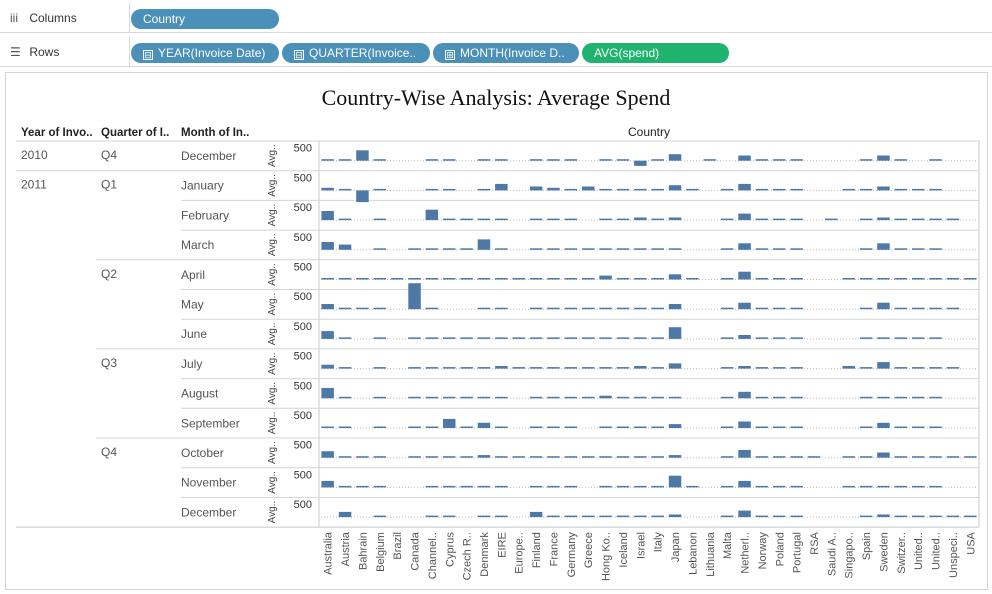  I want to click on pill-avg-spend: AVG(spend), so click(655, 53).